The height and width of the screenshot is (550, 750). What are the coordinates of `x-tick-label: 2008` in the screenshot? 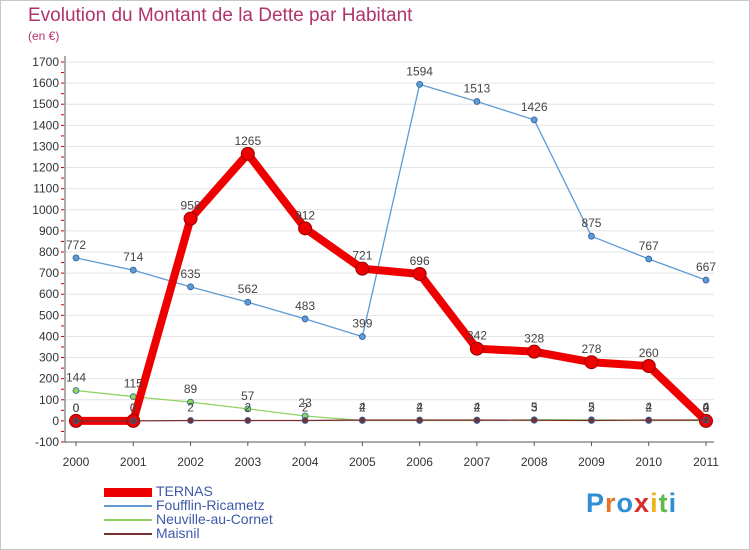 It's located at (534, 462).